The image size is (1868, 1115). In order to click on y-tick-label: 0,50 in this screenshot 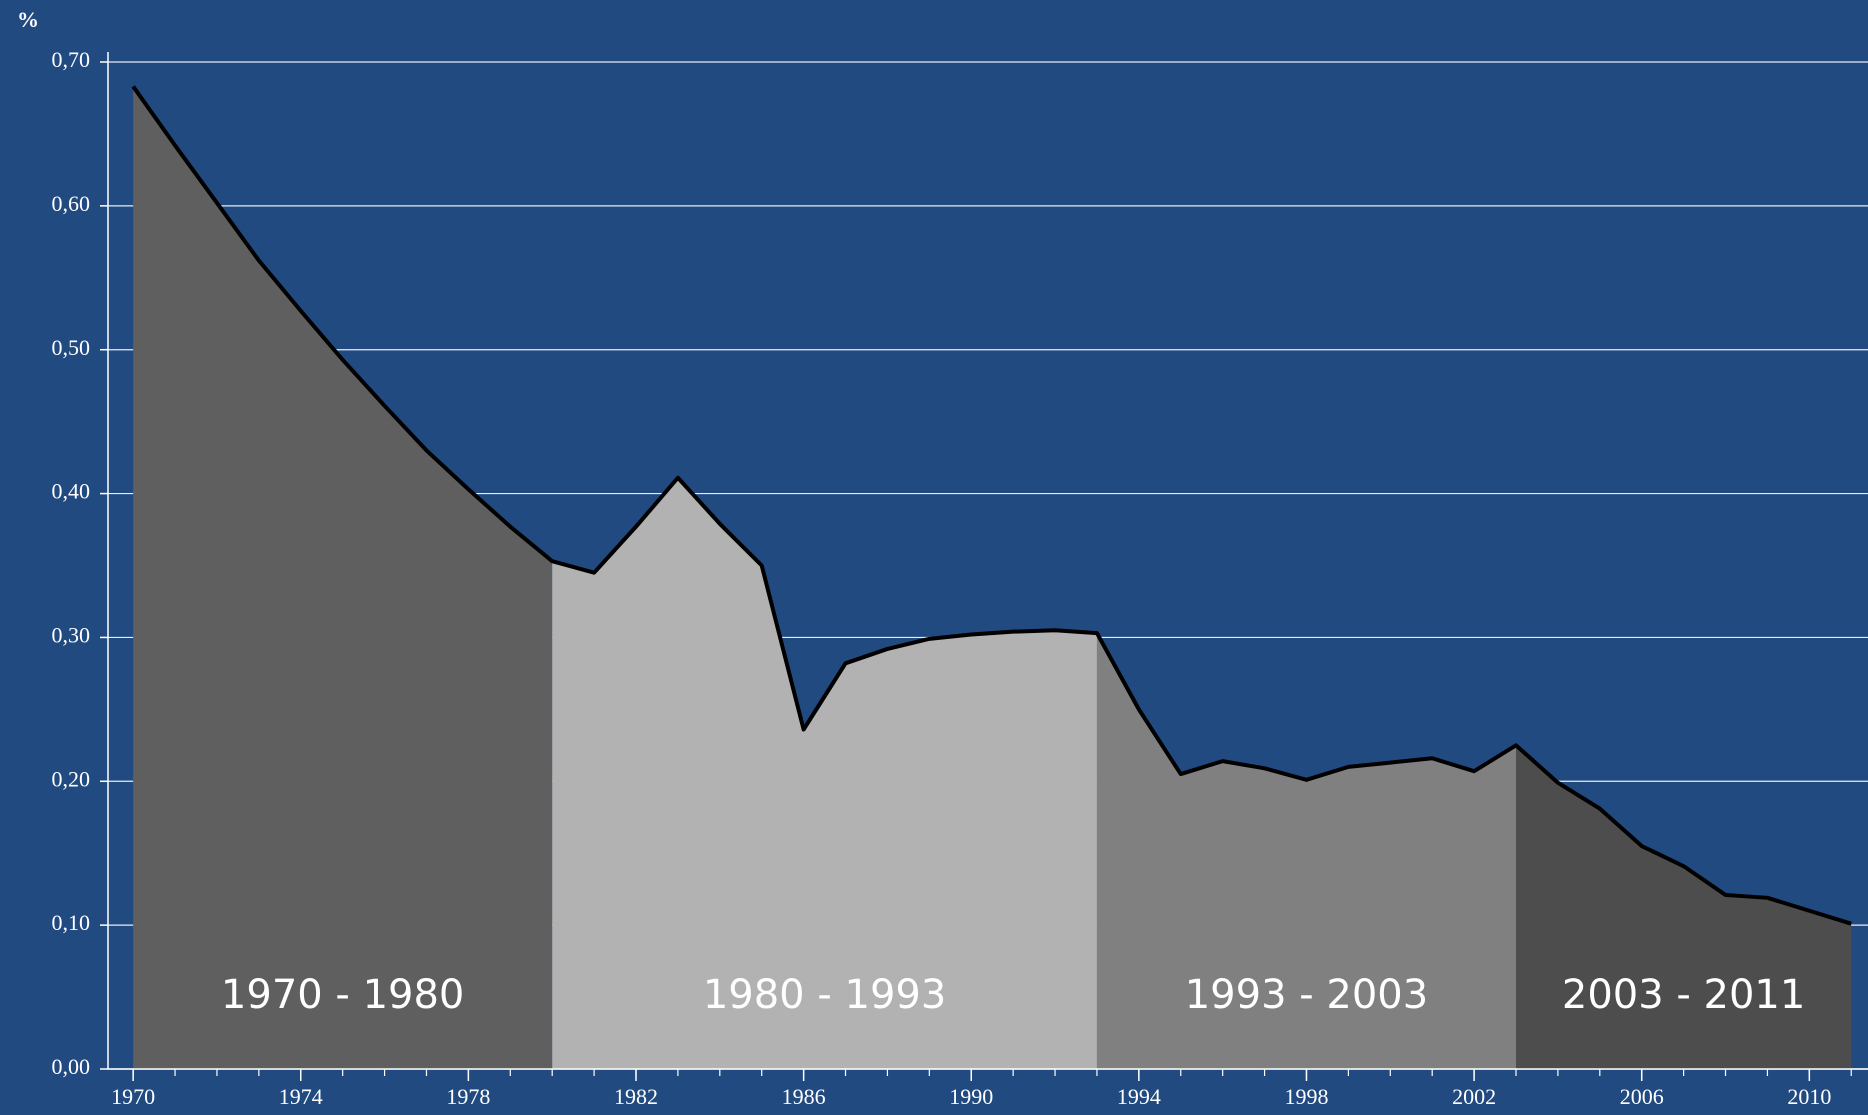, I will do `click(71, 347)`.